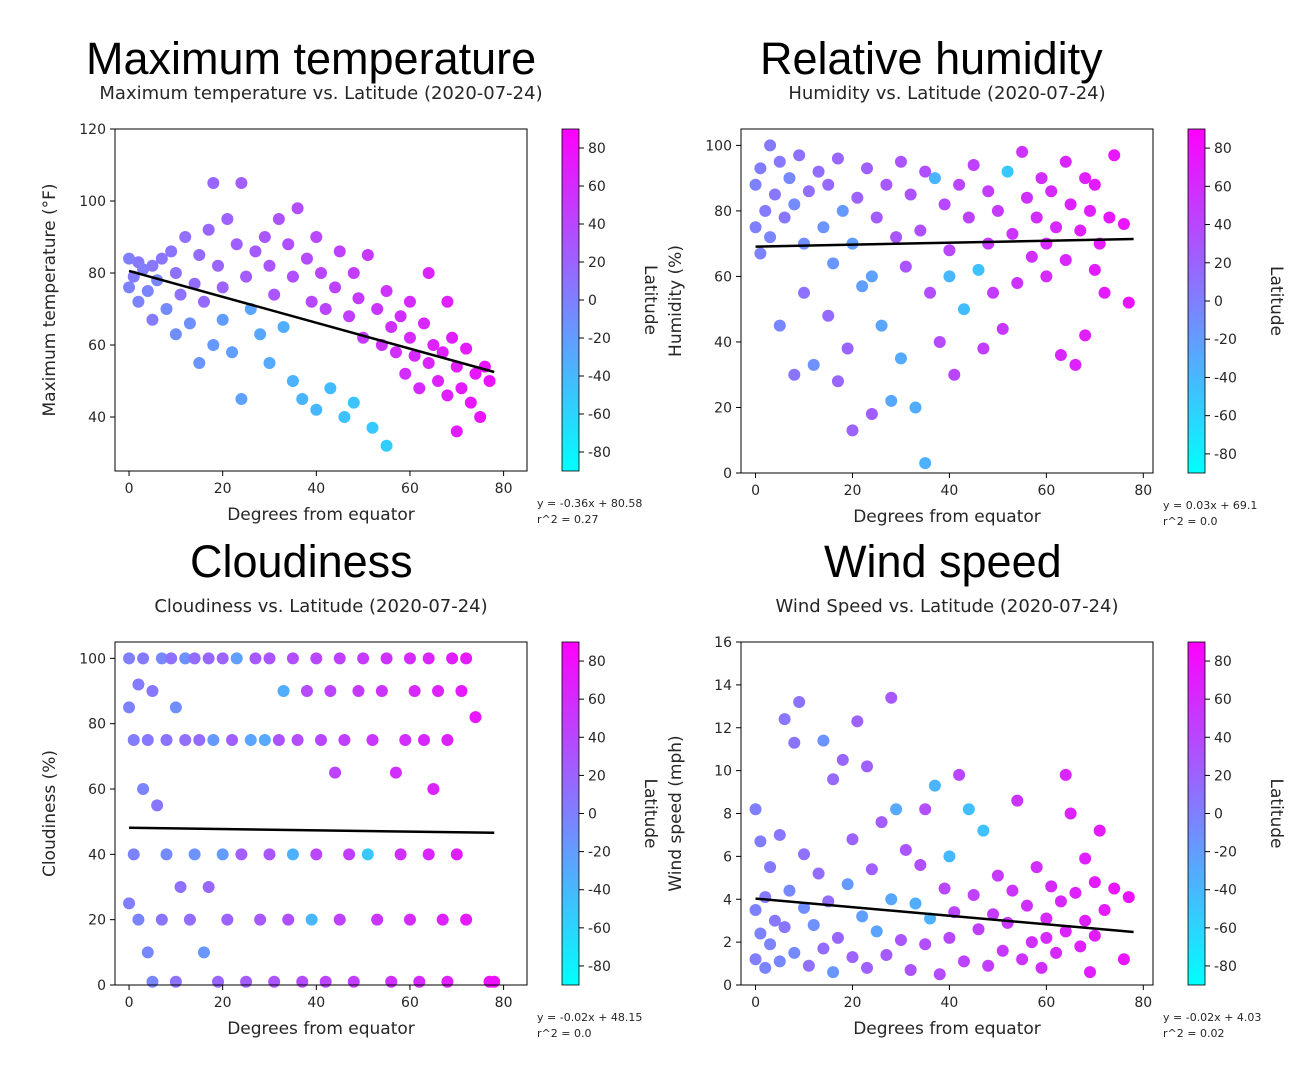  I want to click on y-tick-label: 4, so click(727, 900).